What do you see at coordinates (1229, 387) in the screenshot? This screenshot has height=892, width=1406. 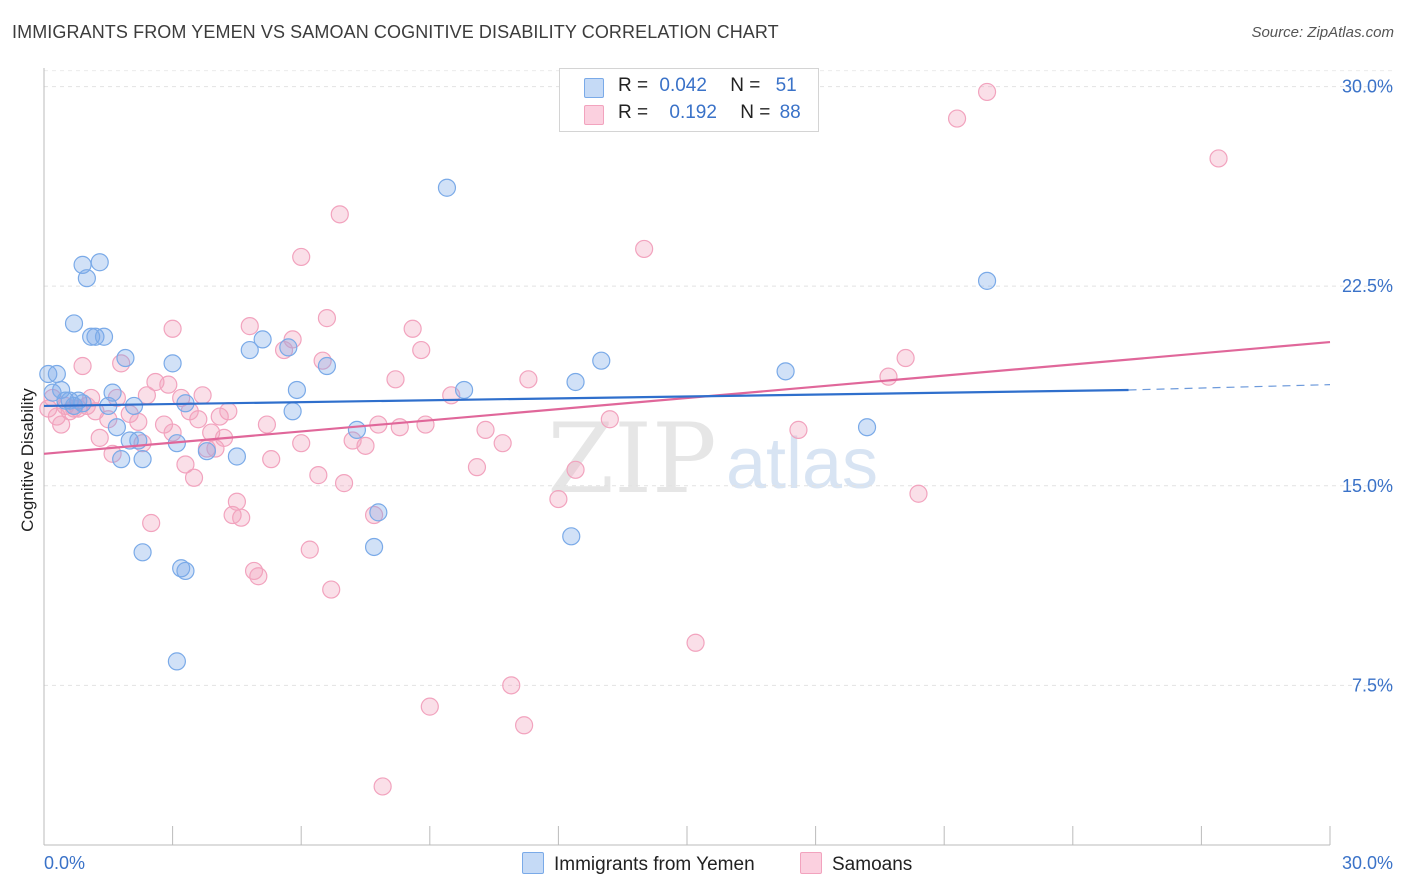 I see `trend-line-yemen-extension` at bounding box center [1229, 387].